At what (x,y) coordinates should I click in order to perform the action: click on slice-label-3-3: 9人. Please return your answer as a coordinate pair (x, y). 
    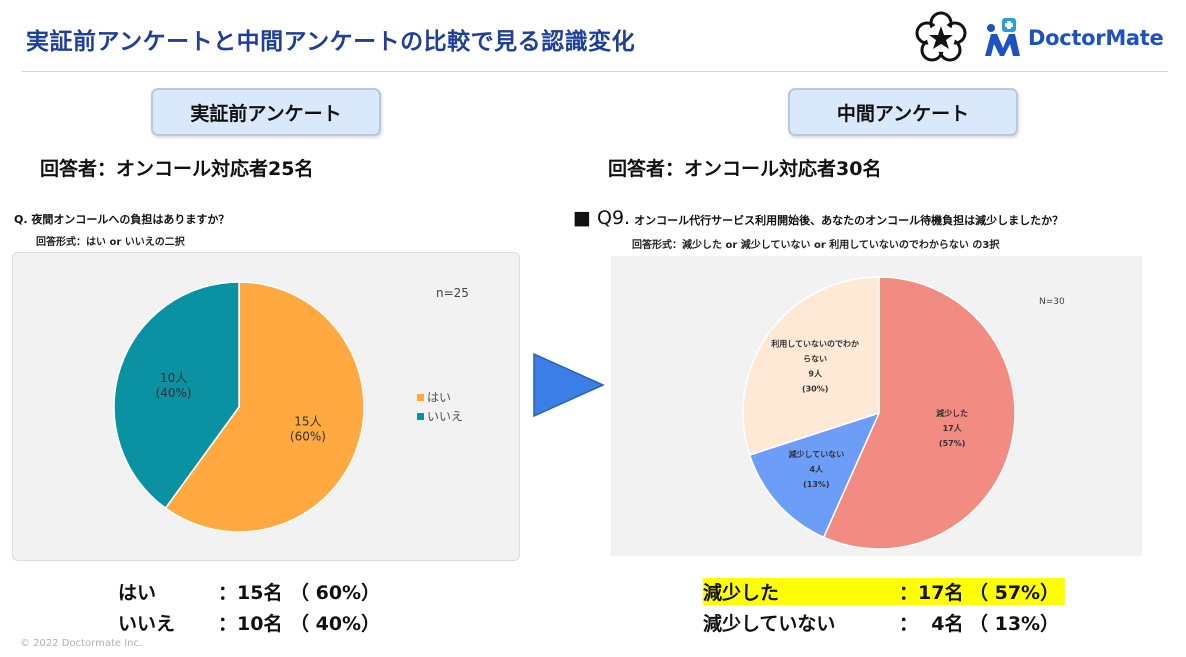
    Looking at the image, I should click on (815, 374).